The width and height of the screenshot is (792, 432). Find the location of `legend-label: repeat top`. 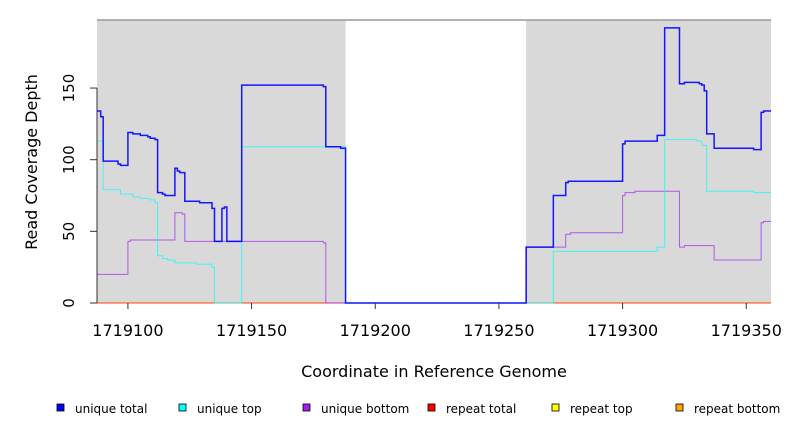

legend-label: repeat top is located at coordinates (601, 409).